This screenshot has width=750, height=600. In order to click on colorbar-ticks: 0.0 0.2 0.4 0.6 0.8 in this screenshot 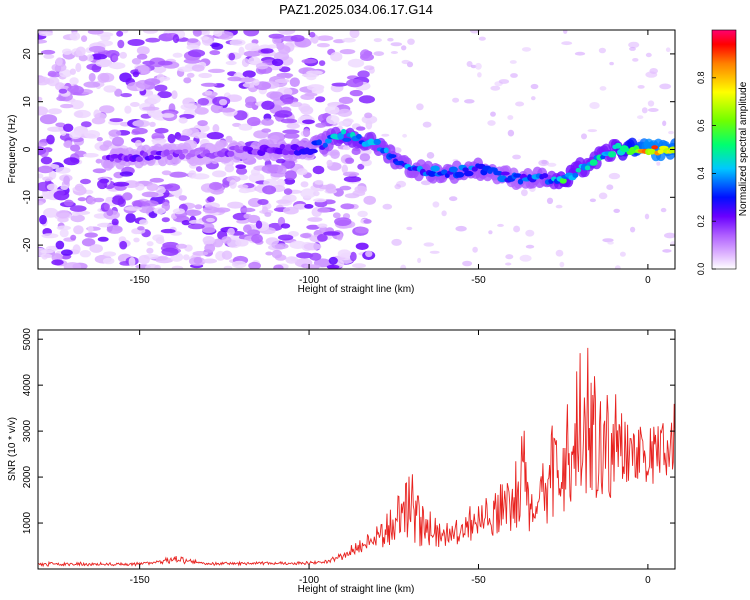, I will do `click(706, 173)`.